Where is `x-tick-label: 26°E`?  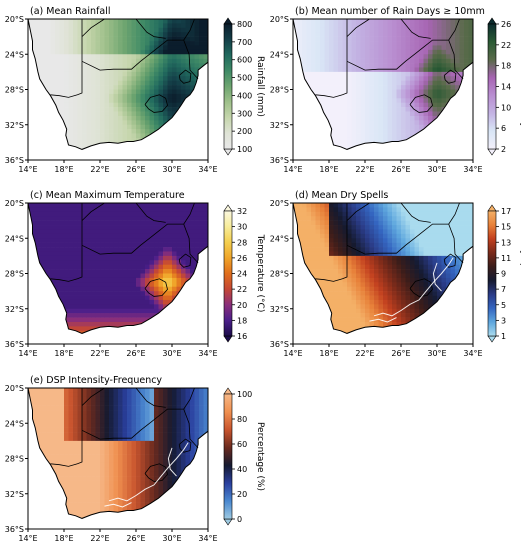
x-tick-label: 26°E is located at coordinates (400, 169).